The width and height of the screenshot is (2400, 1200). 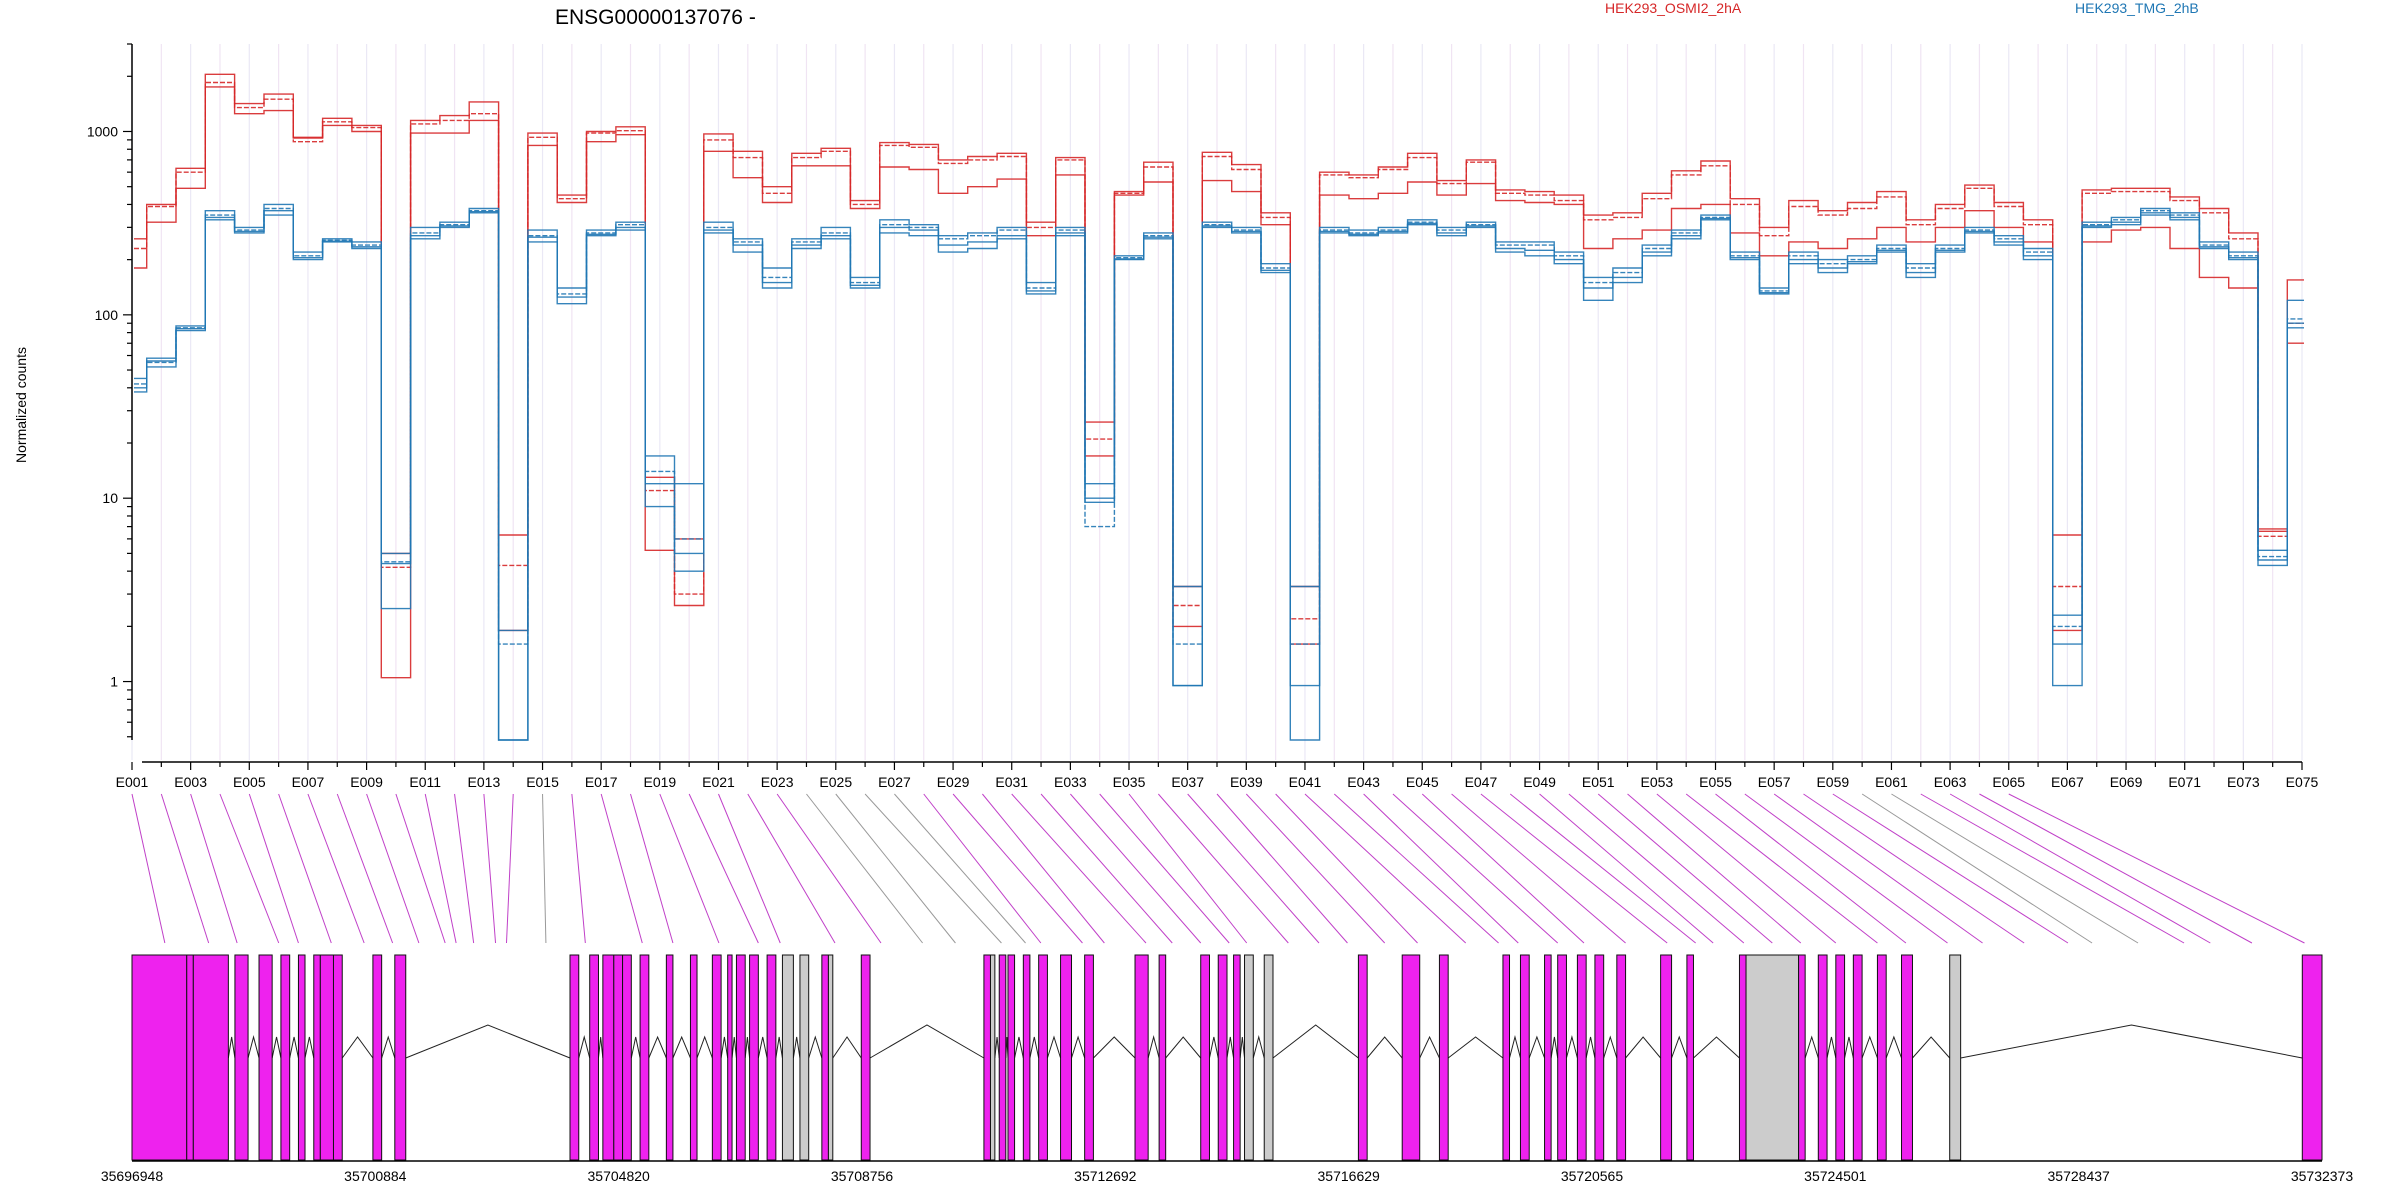 I want to click on exon-tick-label: E059, so click(x=1832, y=782).